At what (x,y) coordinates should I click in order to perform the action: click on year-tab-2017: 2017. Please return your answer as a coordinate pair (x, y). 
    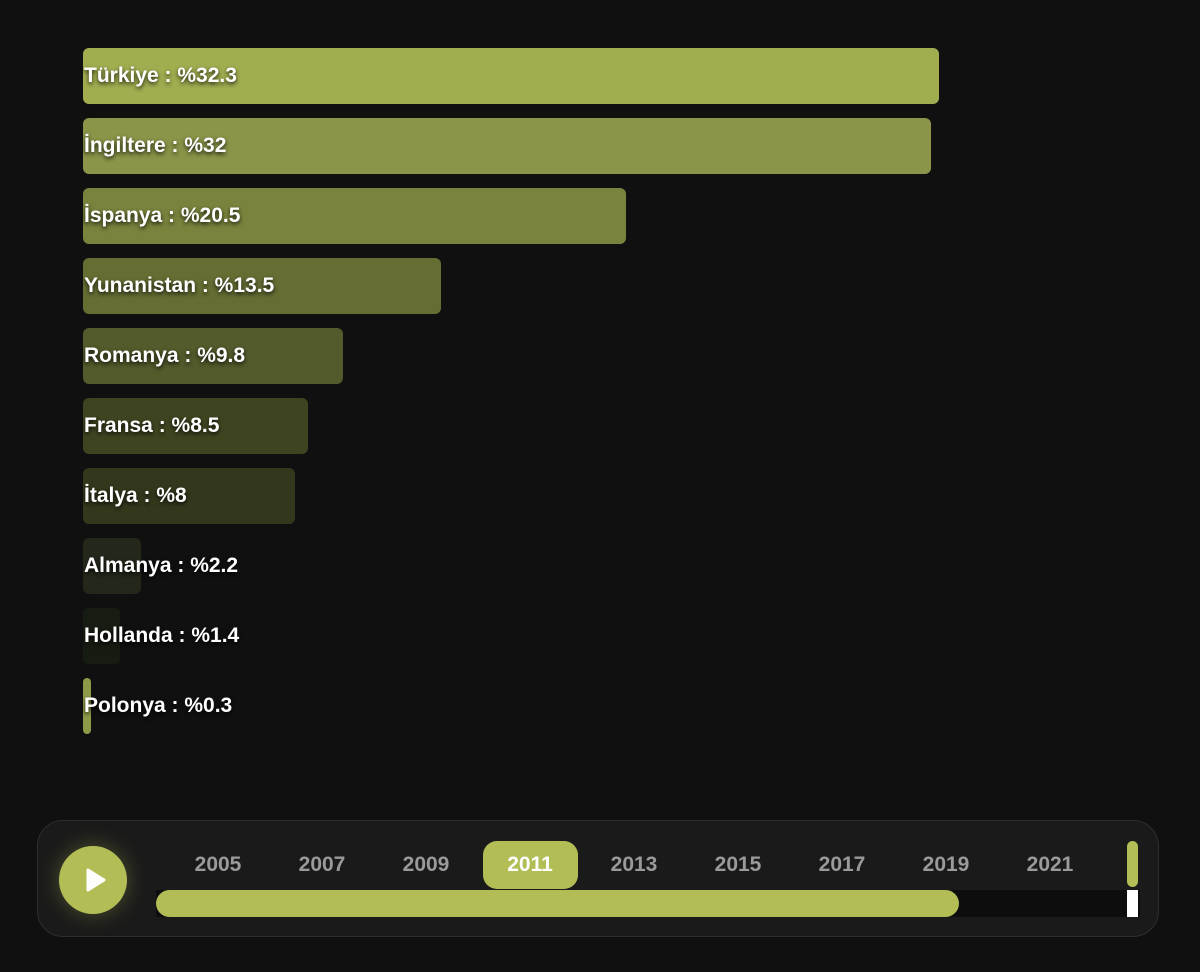
    Looking at the image, I should click on (842, 864).